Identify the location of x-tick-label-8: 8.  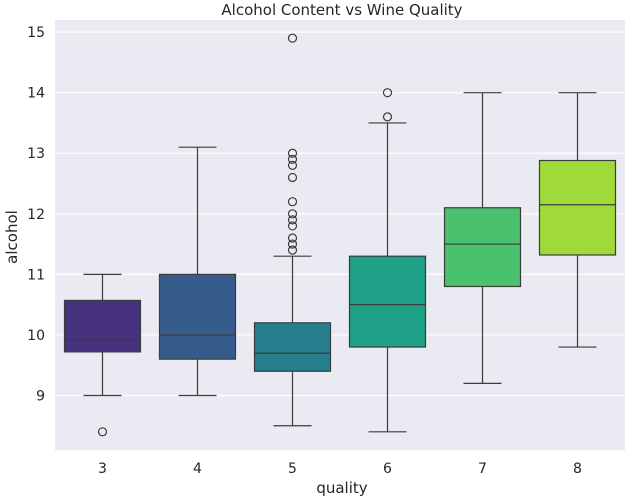
(577, 469).